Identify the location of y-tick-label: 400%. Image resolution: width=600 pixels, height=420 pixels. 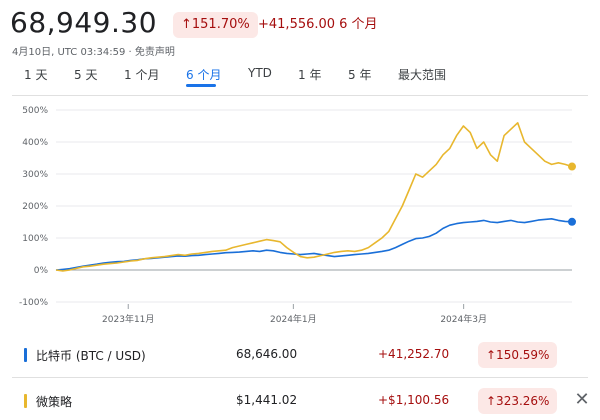
(35, 143).